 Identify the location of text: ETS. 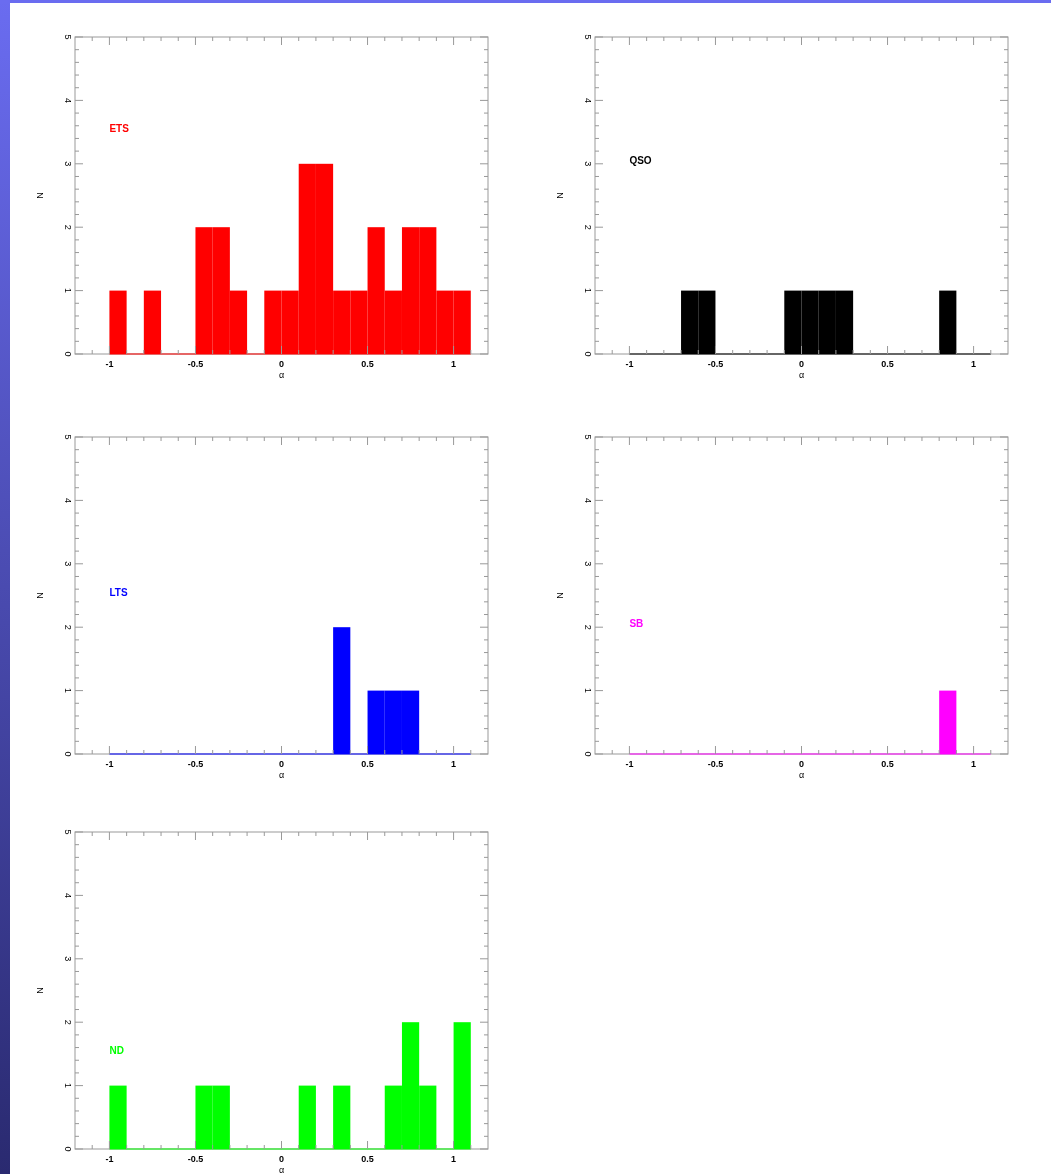
(119, 129).